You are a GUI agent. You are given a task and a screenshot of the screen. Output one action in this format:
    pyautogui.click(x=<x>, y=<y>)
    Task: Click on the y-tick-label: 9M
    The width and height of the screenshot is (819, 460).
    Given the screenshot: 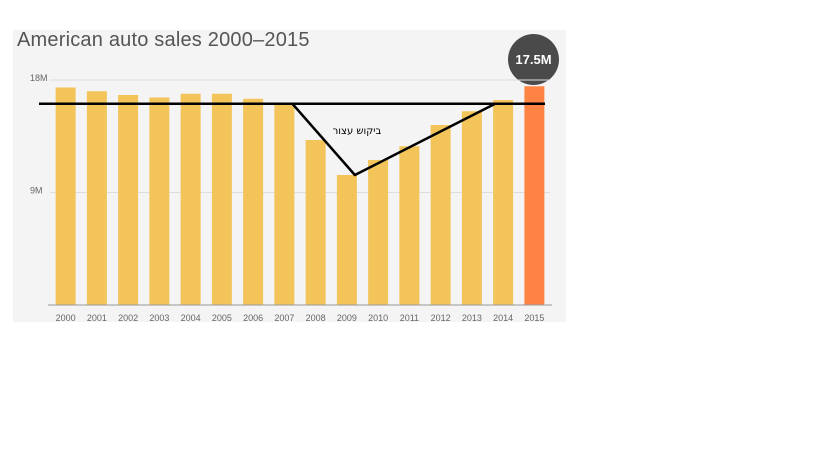 What is the action you would take?
    pyautogui.click(x=36, y=191)
    